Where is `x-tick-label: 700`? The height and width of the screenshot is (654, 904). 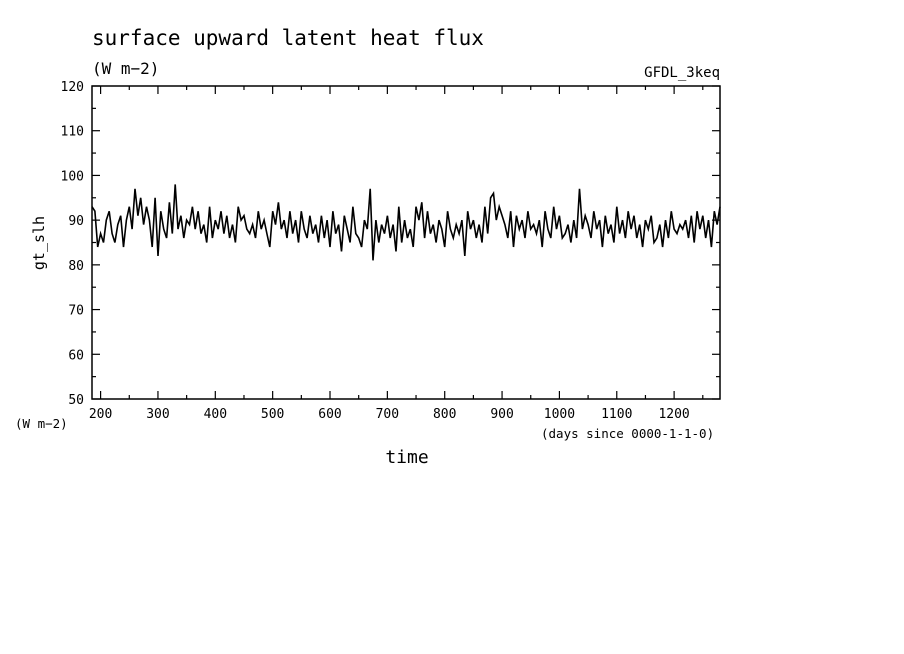
x-tick-label: 700 is located at coordinates (387, 414).